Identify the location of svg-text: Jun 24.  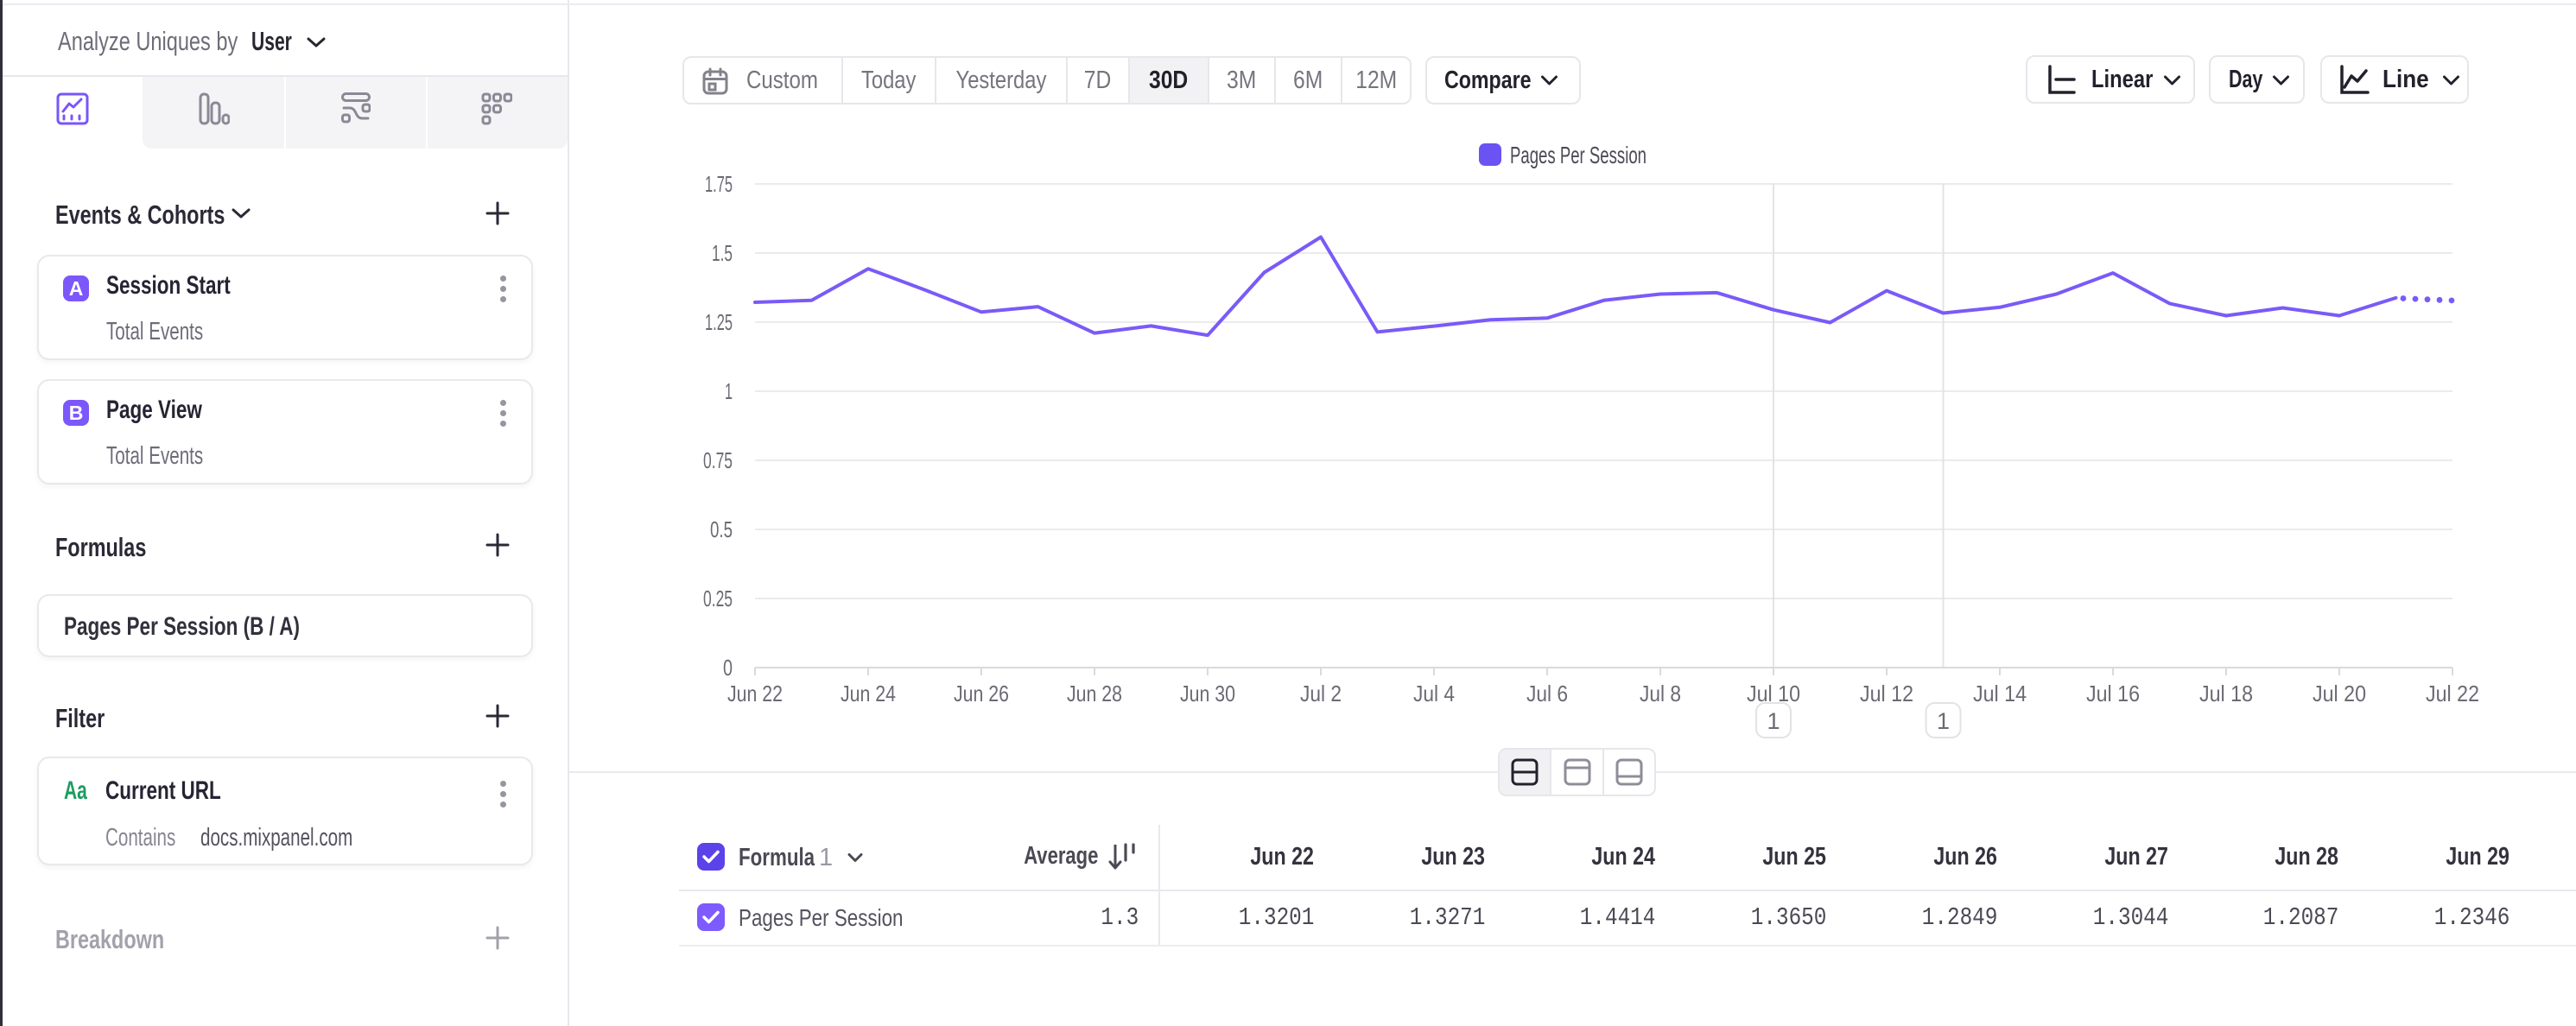
(868, 693).